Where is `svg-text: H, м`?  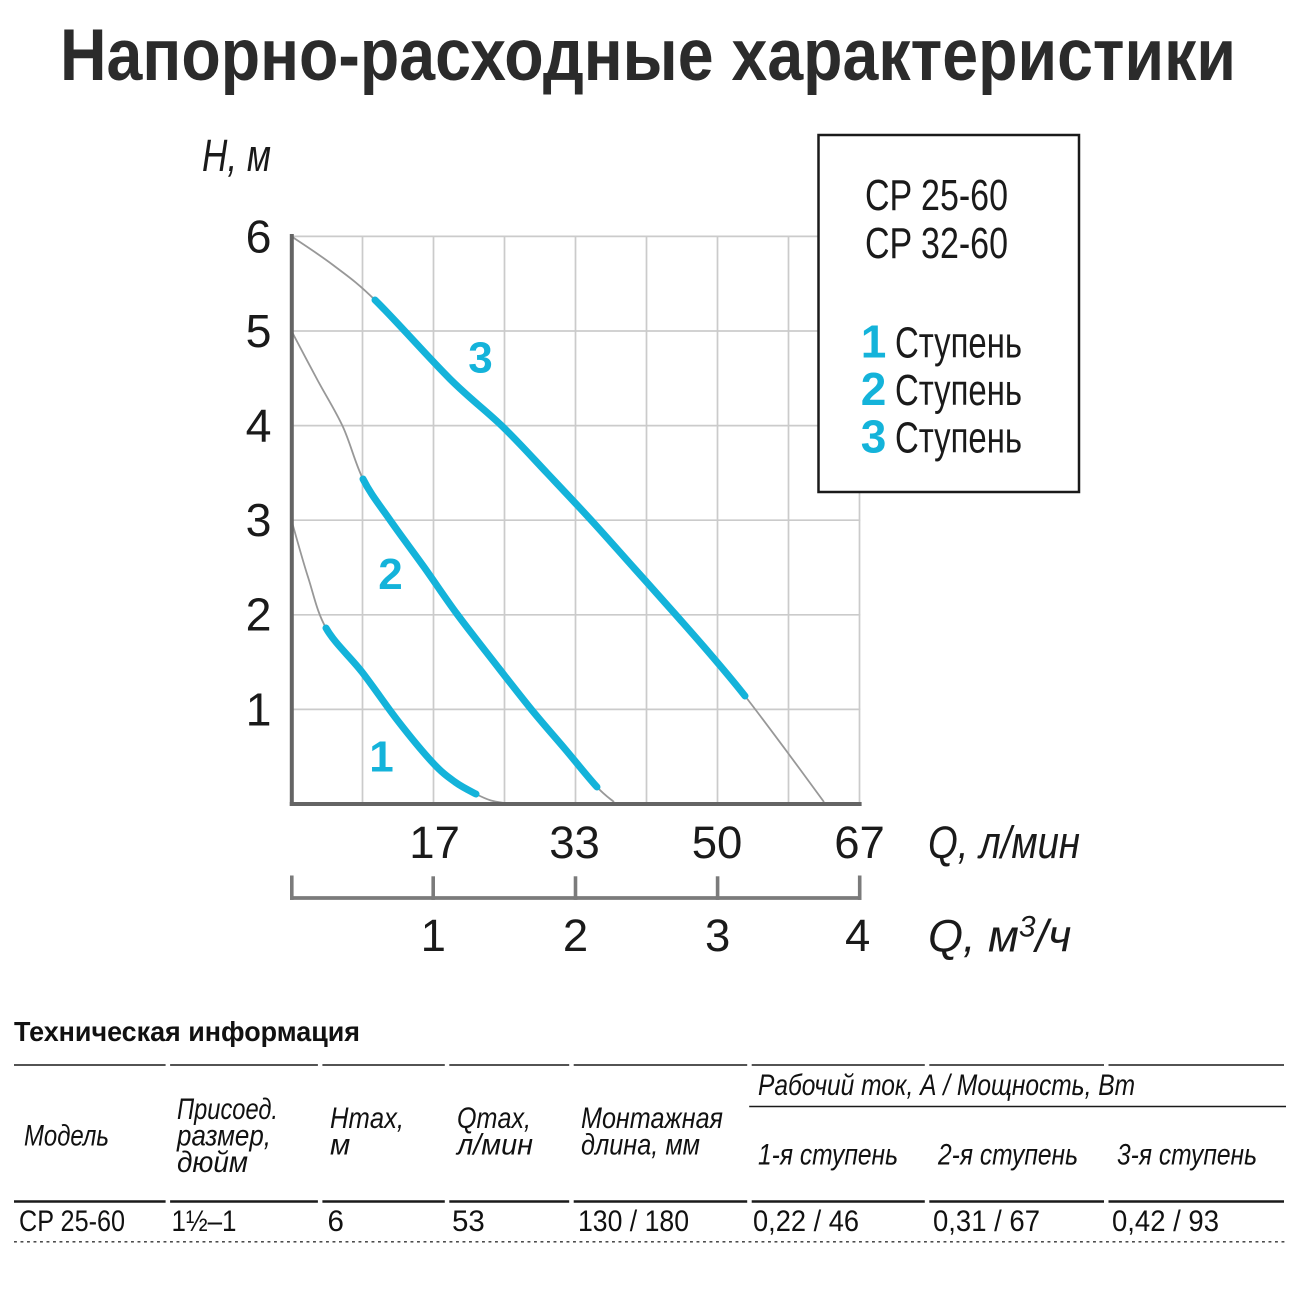
svg-text: H, м is located at coordinates (236, 155).